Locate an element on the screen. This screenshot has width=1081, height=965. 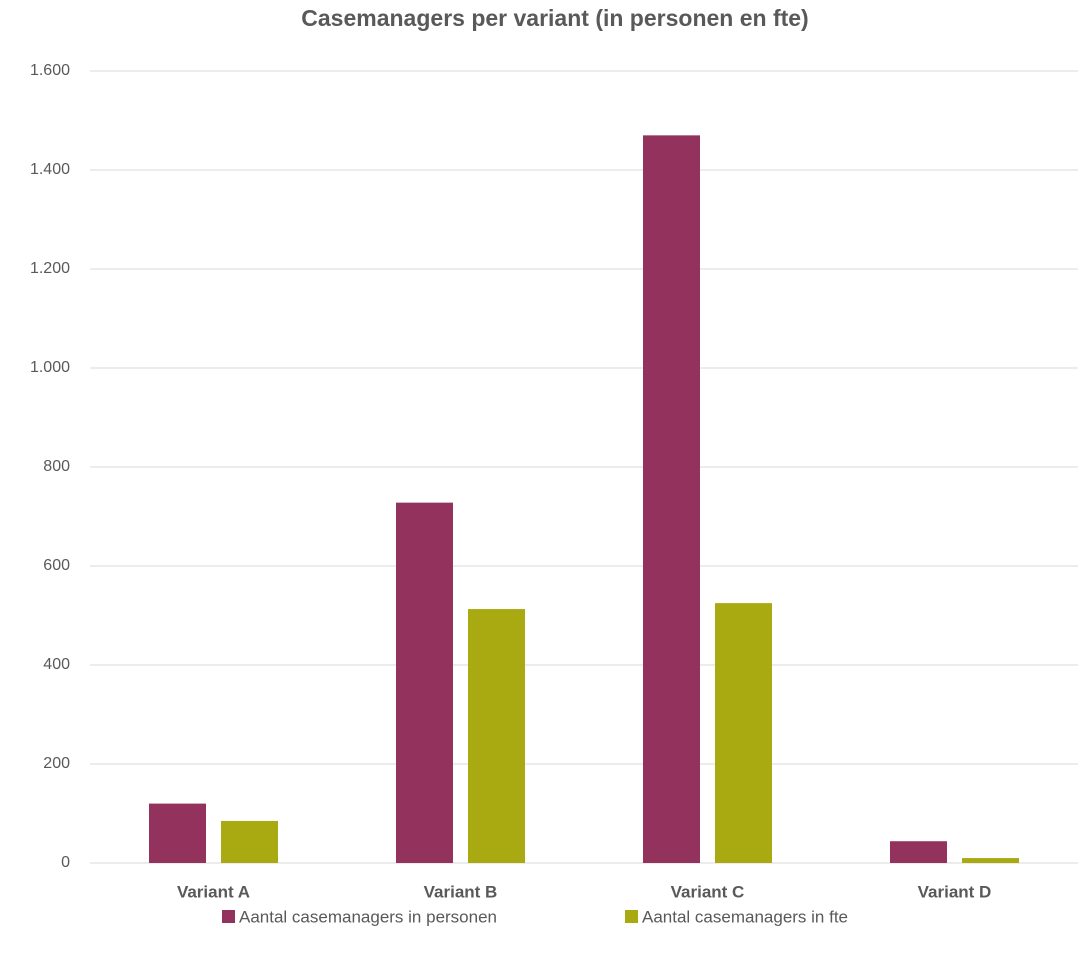
x-tick-label: Variant B is located at coordinates (461, 891).